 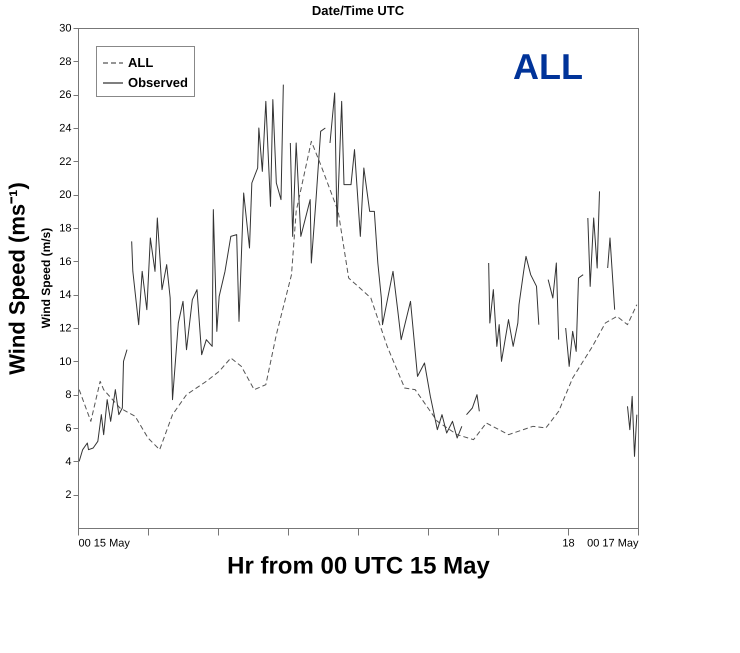 What do you see at coordinates (17, 278) in the screenshot?
I see `y-axis-title: Wind Speed (ms⁻¹)` at bounding box center [17, 278].